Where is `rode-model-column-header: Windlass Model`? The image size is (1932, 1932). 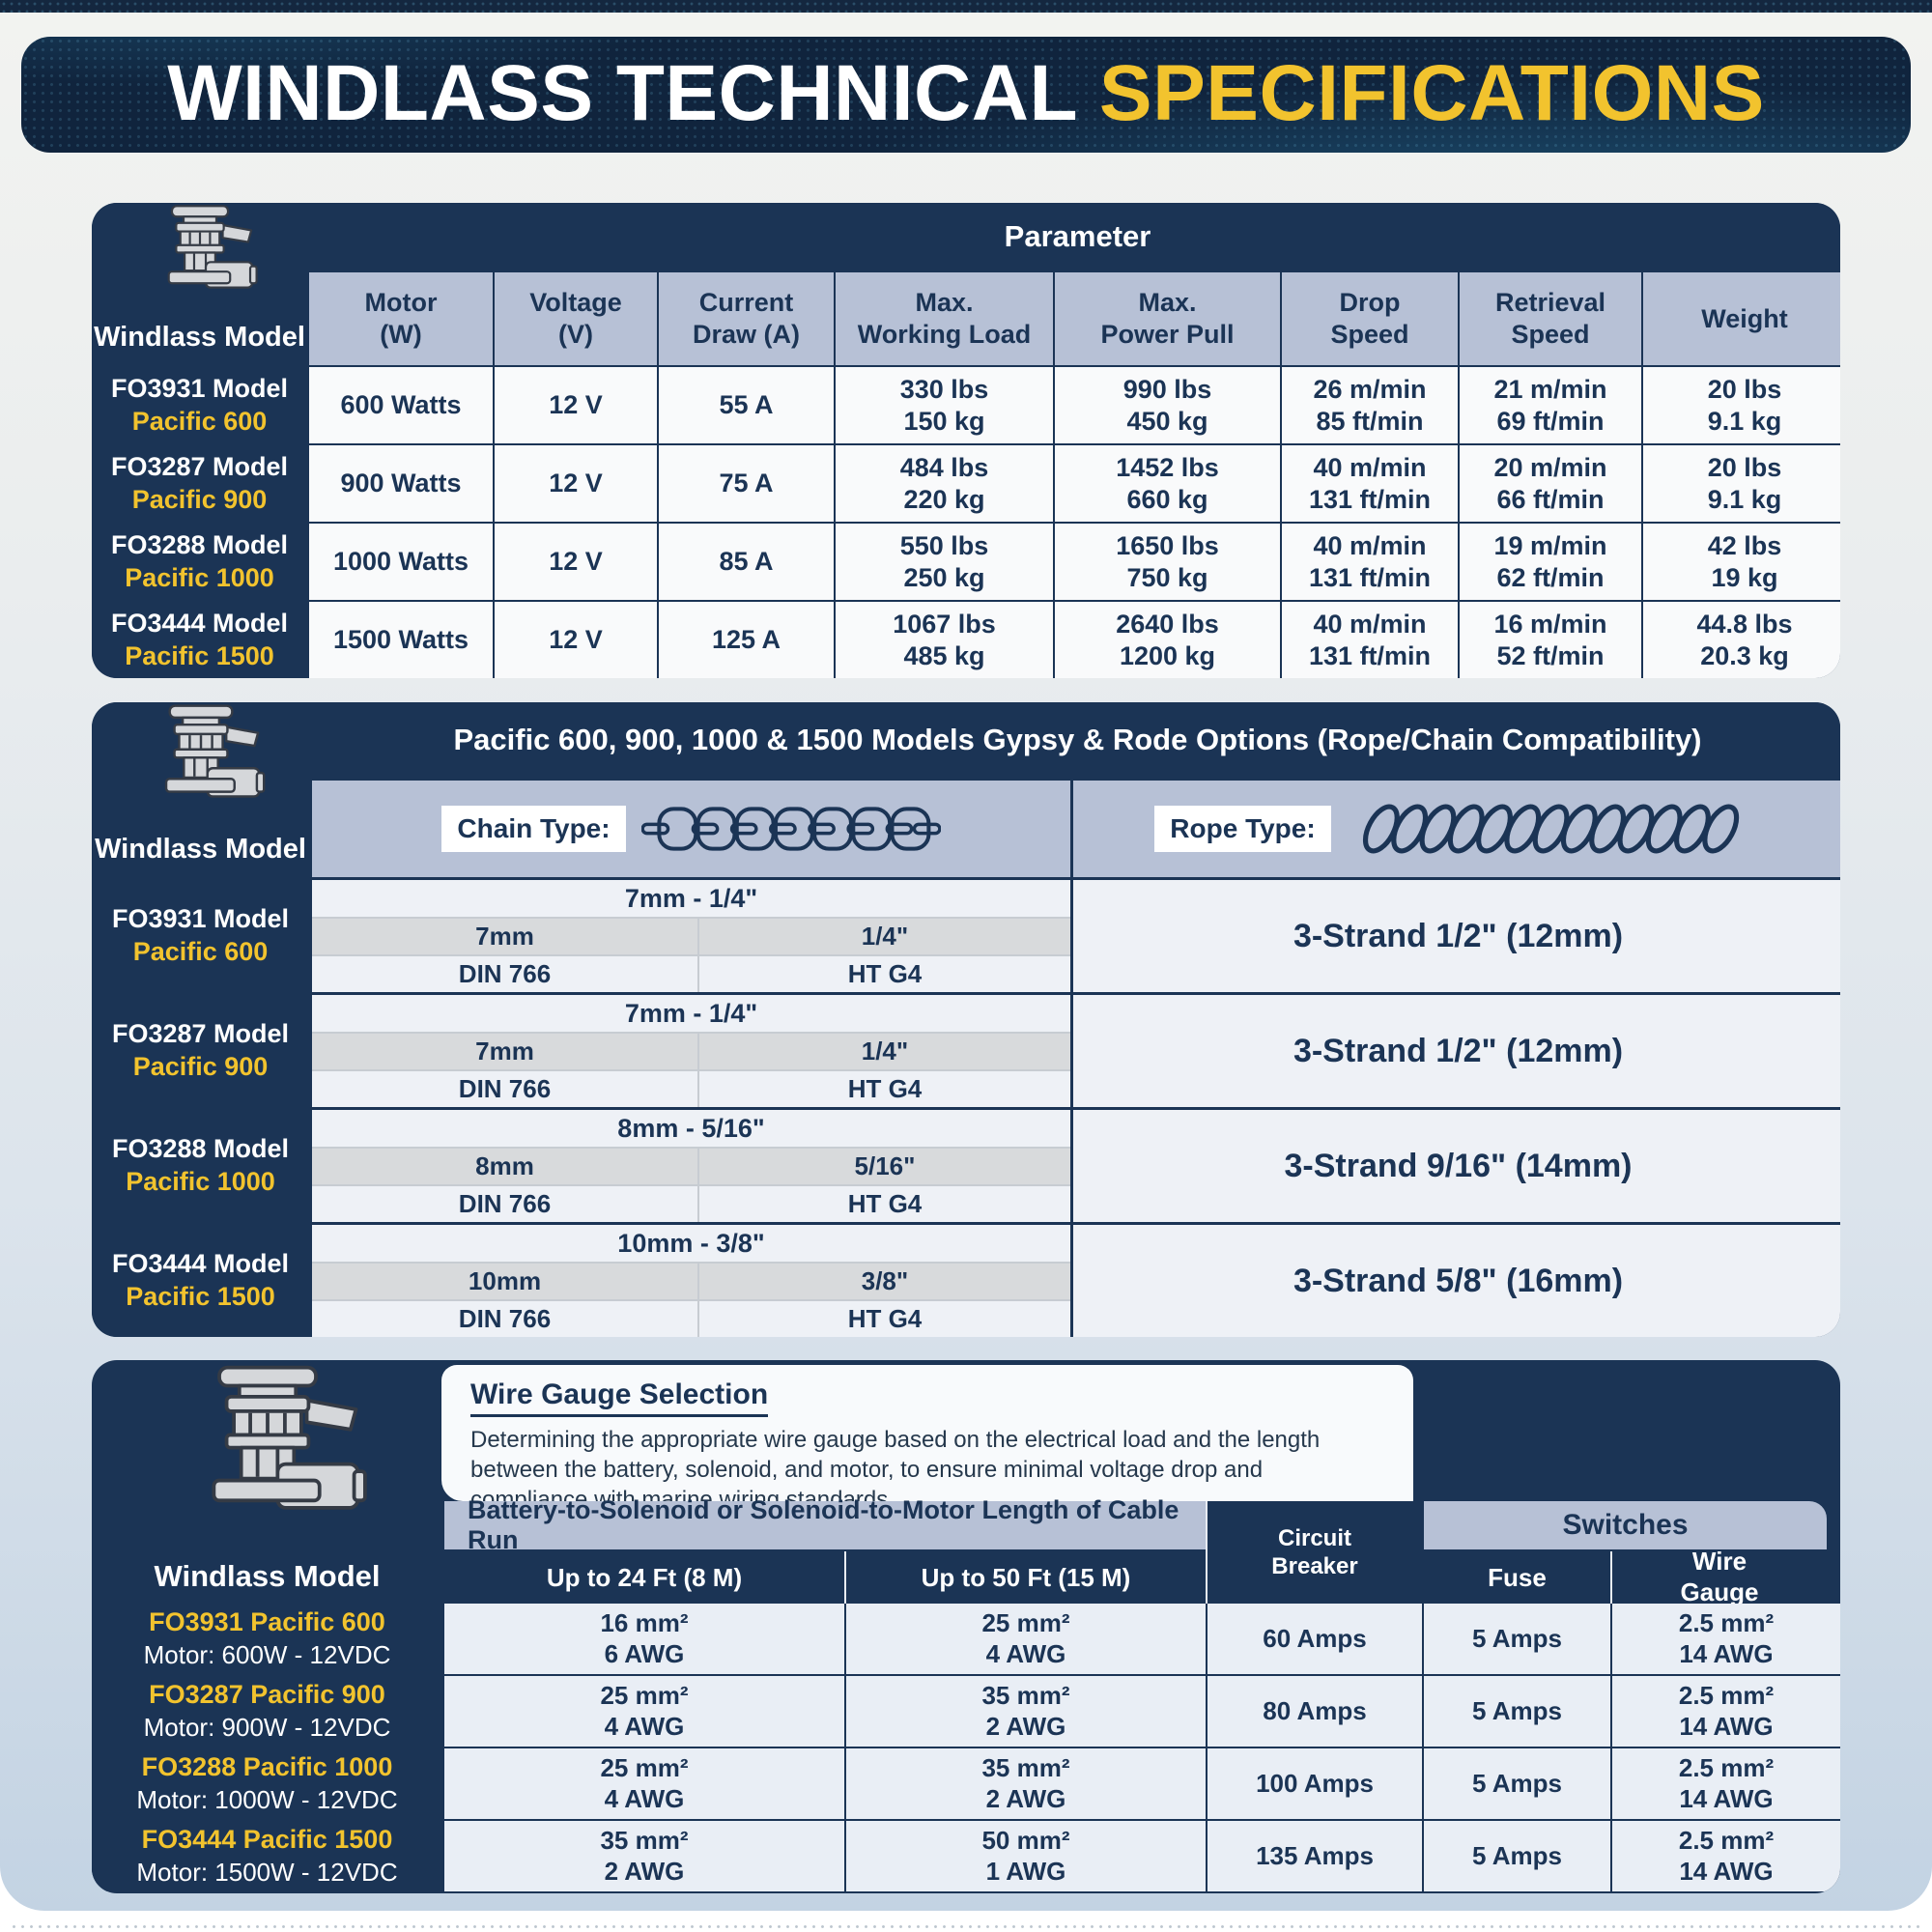
rode-model-column-header: Windlass Model is located at coordinates (200, 789).